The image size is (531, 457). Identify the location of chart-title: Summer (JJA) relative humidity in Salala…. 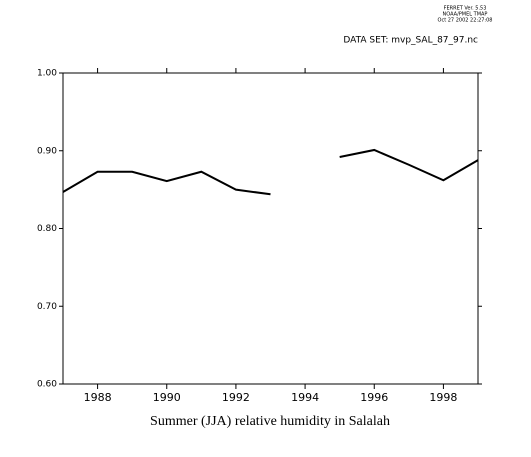
(270, 421).